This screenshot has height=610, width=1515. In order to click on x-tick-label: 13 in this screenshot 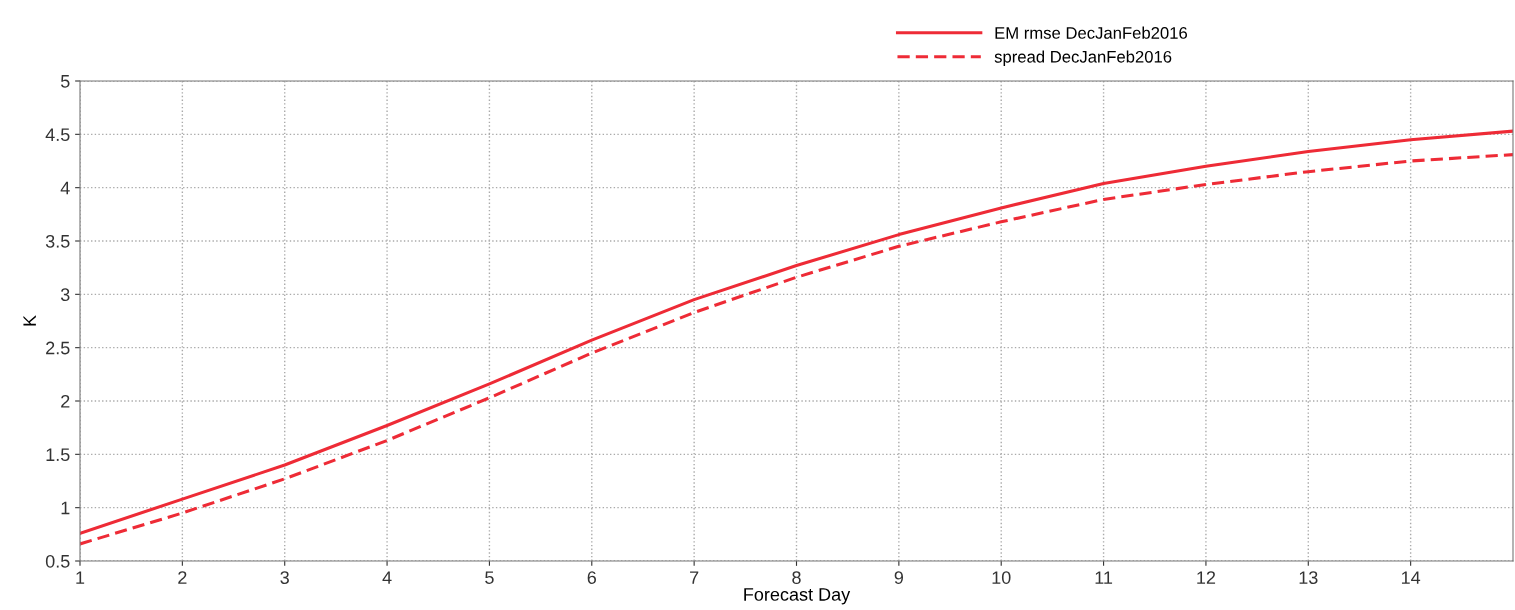, I will do `click(1308, 577)`.